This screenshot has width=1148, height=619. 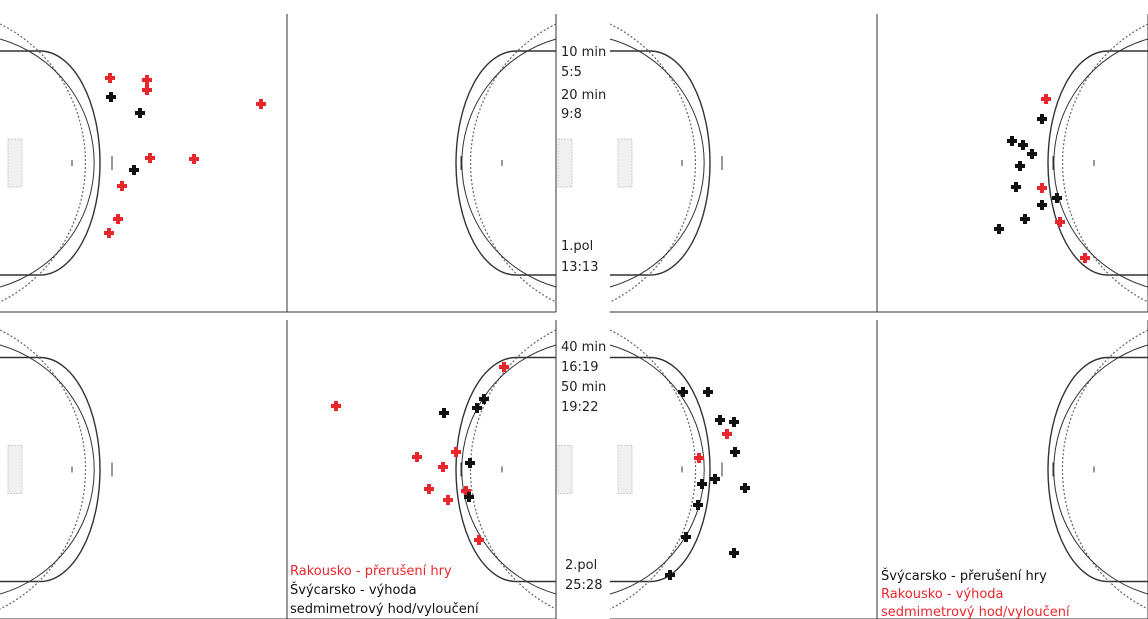 I want to click on half-label-1: 1.pol, so click(x=577, y=246).